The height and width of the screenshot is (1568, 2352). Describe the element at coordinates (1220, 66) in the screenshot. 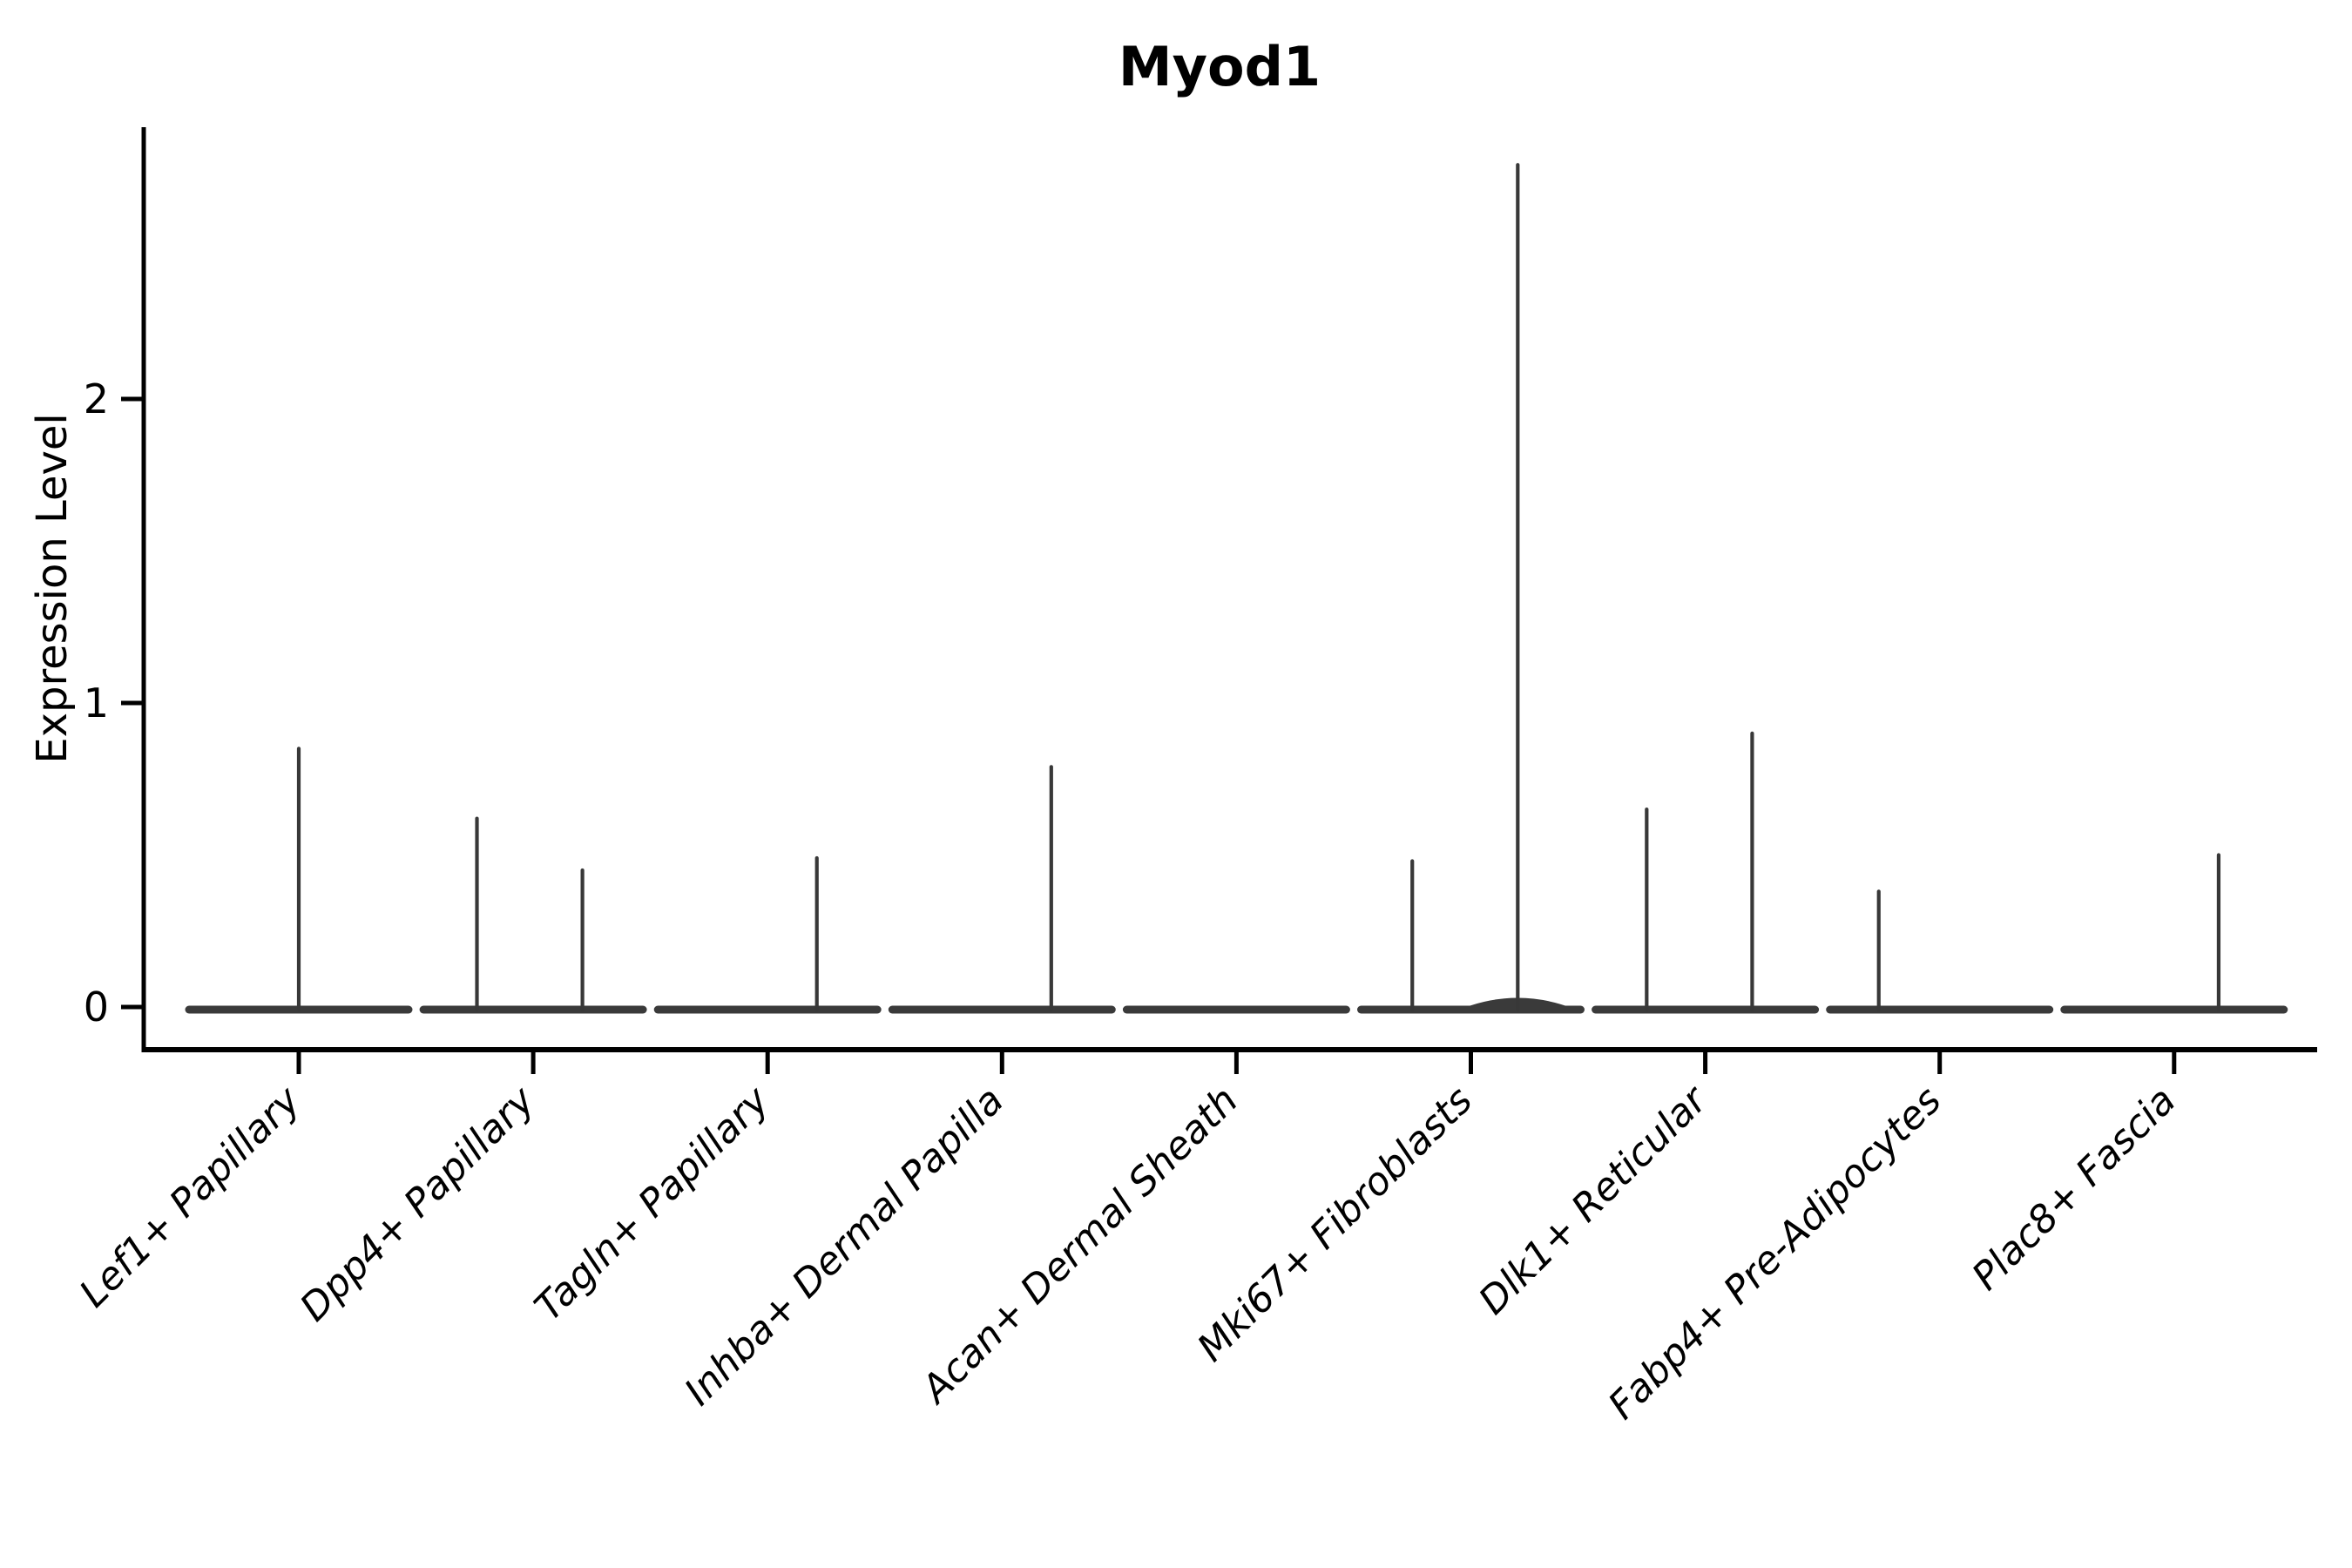

I see `chart-title: Myod1` at that location.